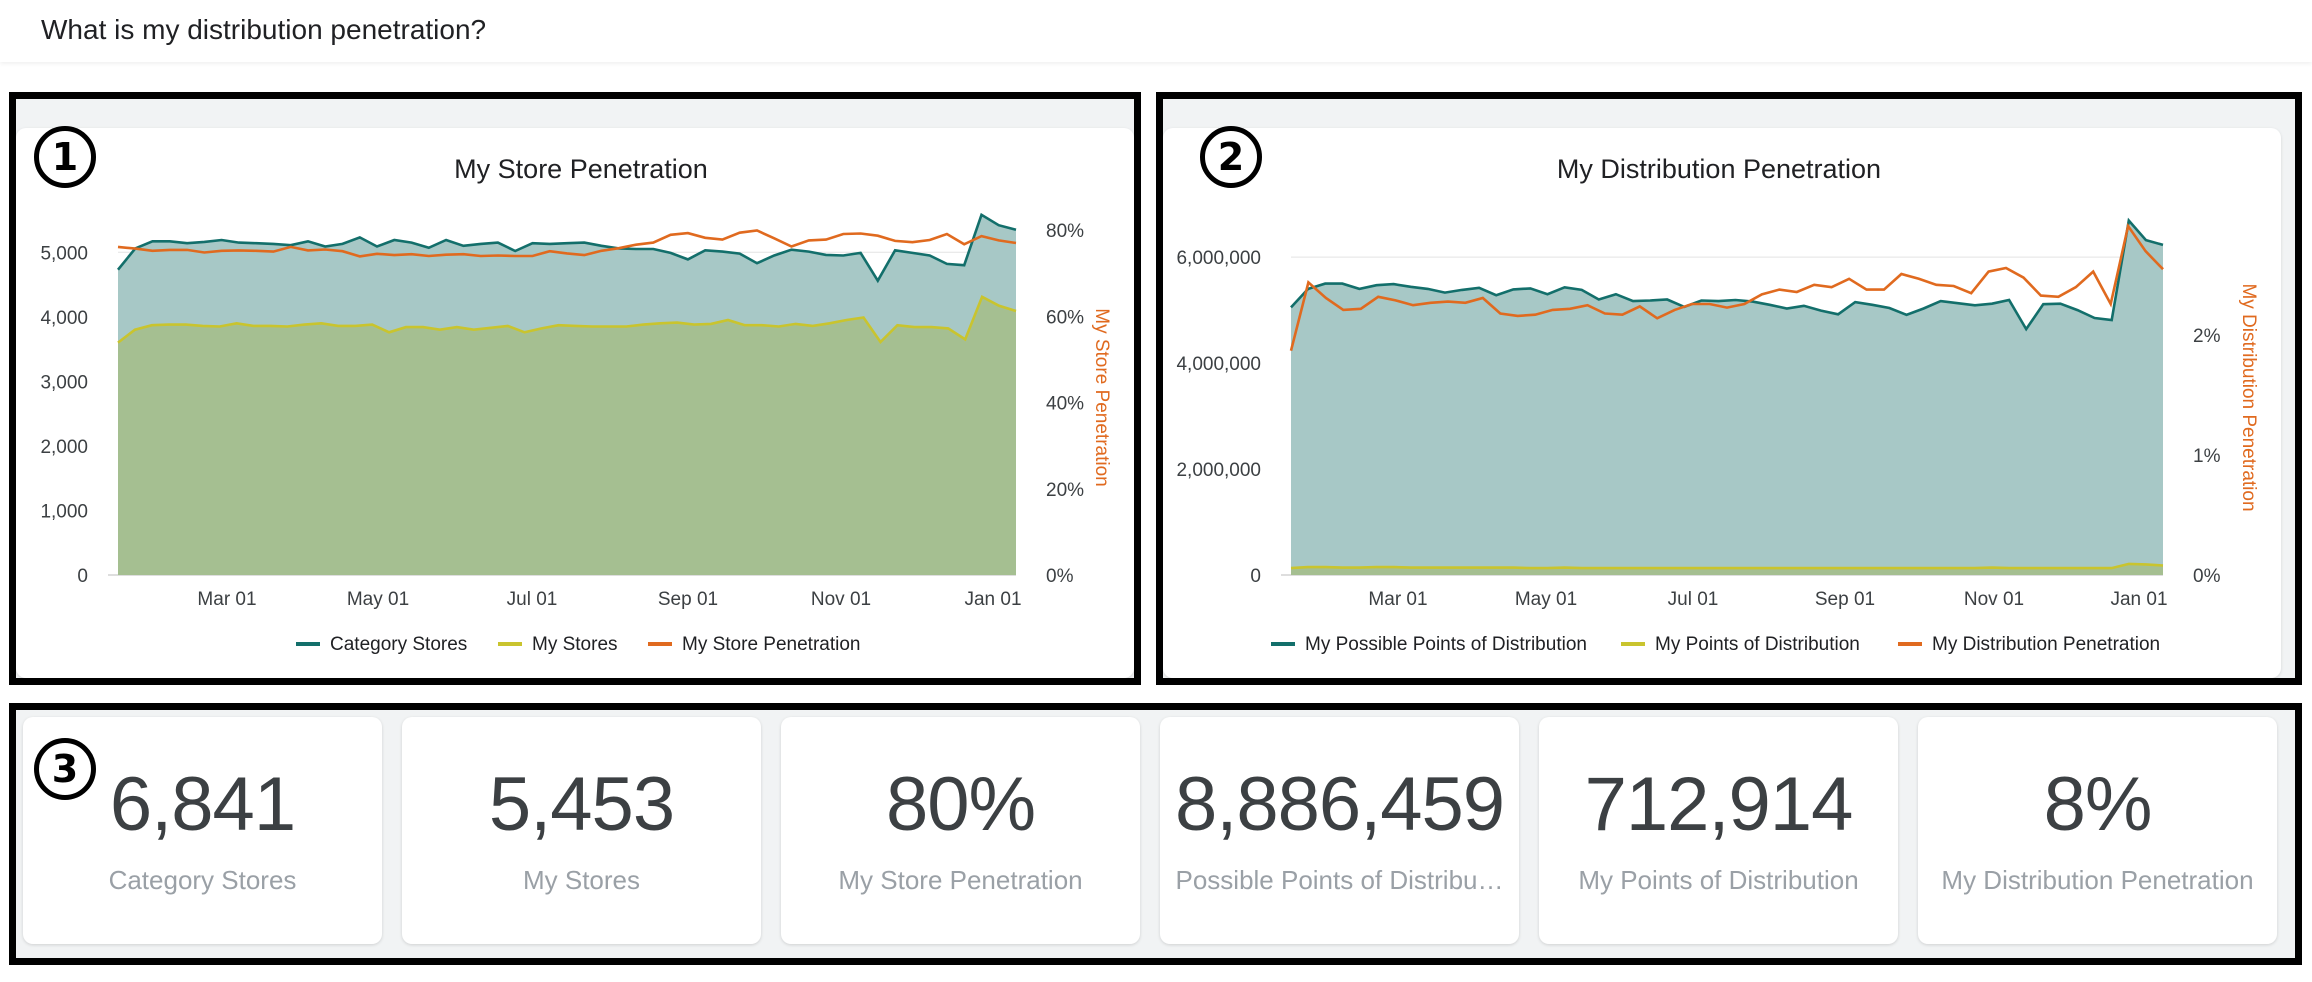 This screenshot has height=982, width=2312. Describe the element at coordinates (1065, 404) in the screenshot. I see `y2-tick-label: 40%` at that location.